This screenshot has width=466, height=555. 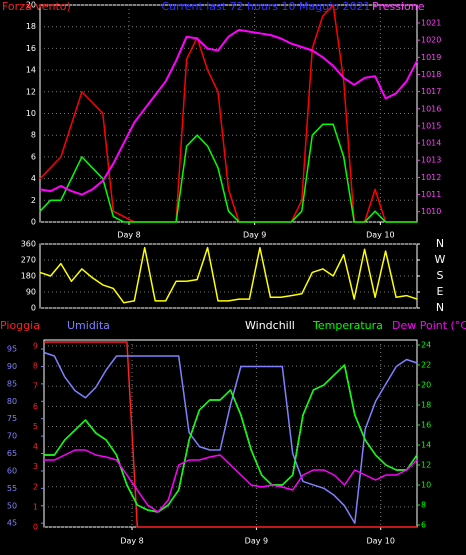 I want to click on legend-entry: Pioggia, so click(x=20, y=325).